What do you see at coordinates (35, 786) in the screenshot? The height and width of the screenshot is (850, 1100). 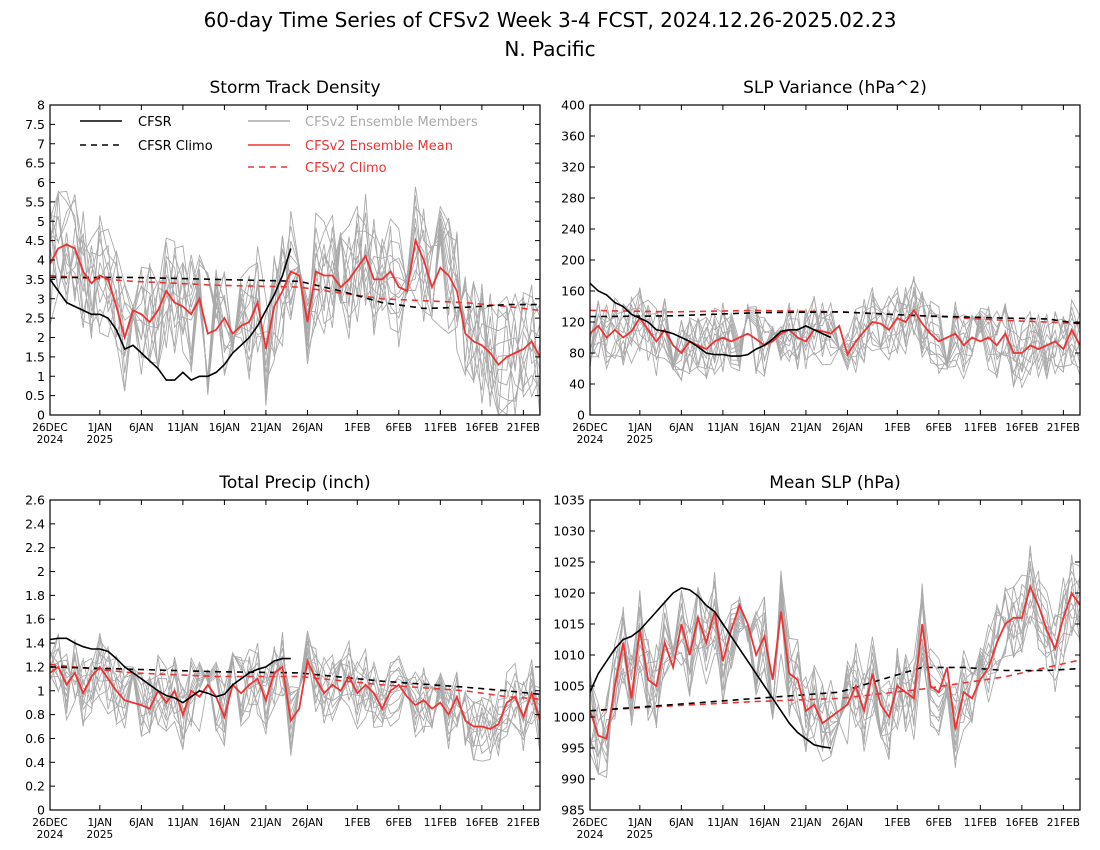 I see `y-tick-label: 0.2` at bounding box center [35, 786].